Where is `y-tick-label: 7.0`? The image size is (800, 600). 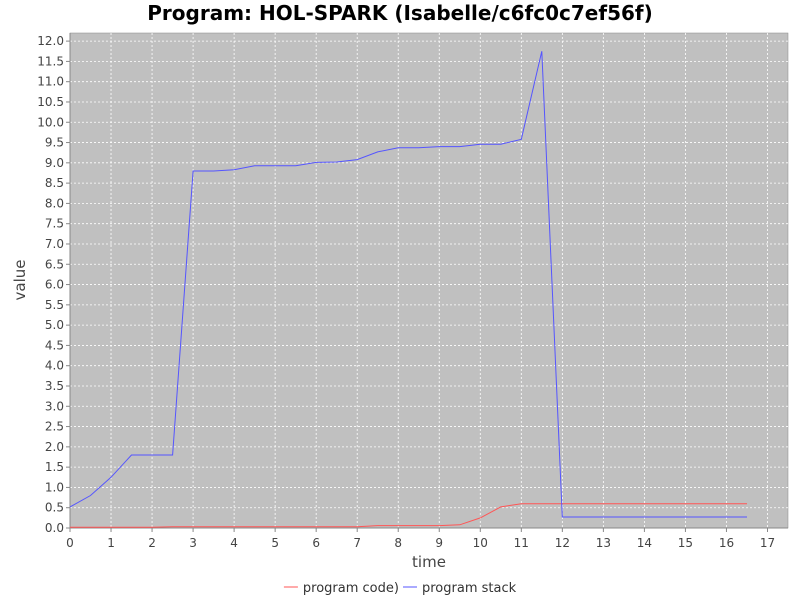 y-tick-label: 7.0 is located at coordinates (54, 244).